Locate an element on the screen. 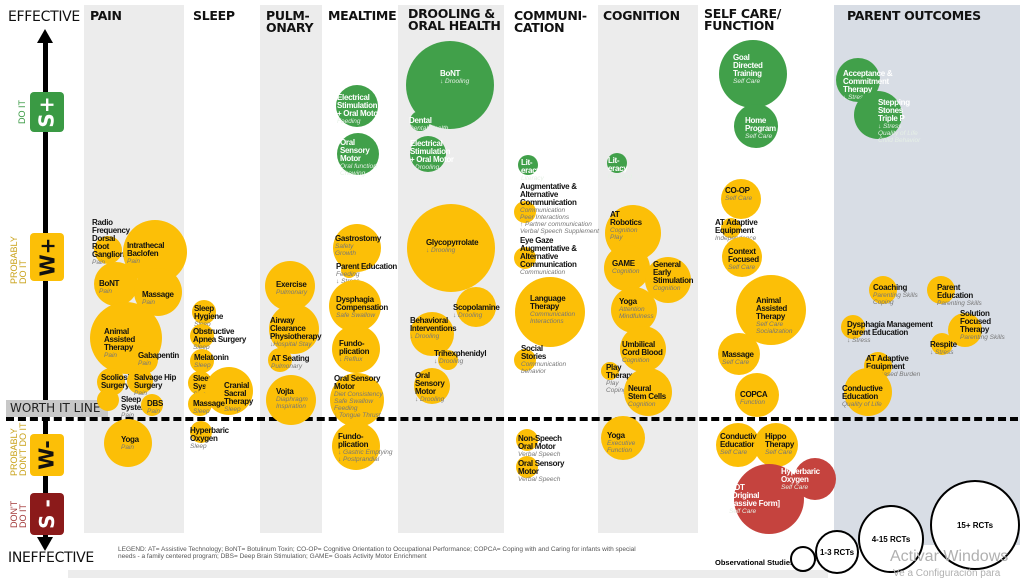  intervention-label: Neural Stem Cells Cognition is located at coordinates (647, 396).